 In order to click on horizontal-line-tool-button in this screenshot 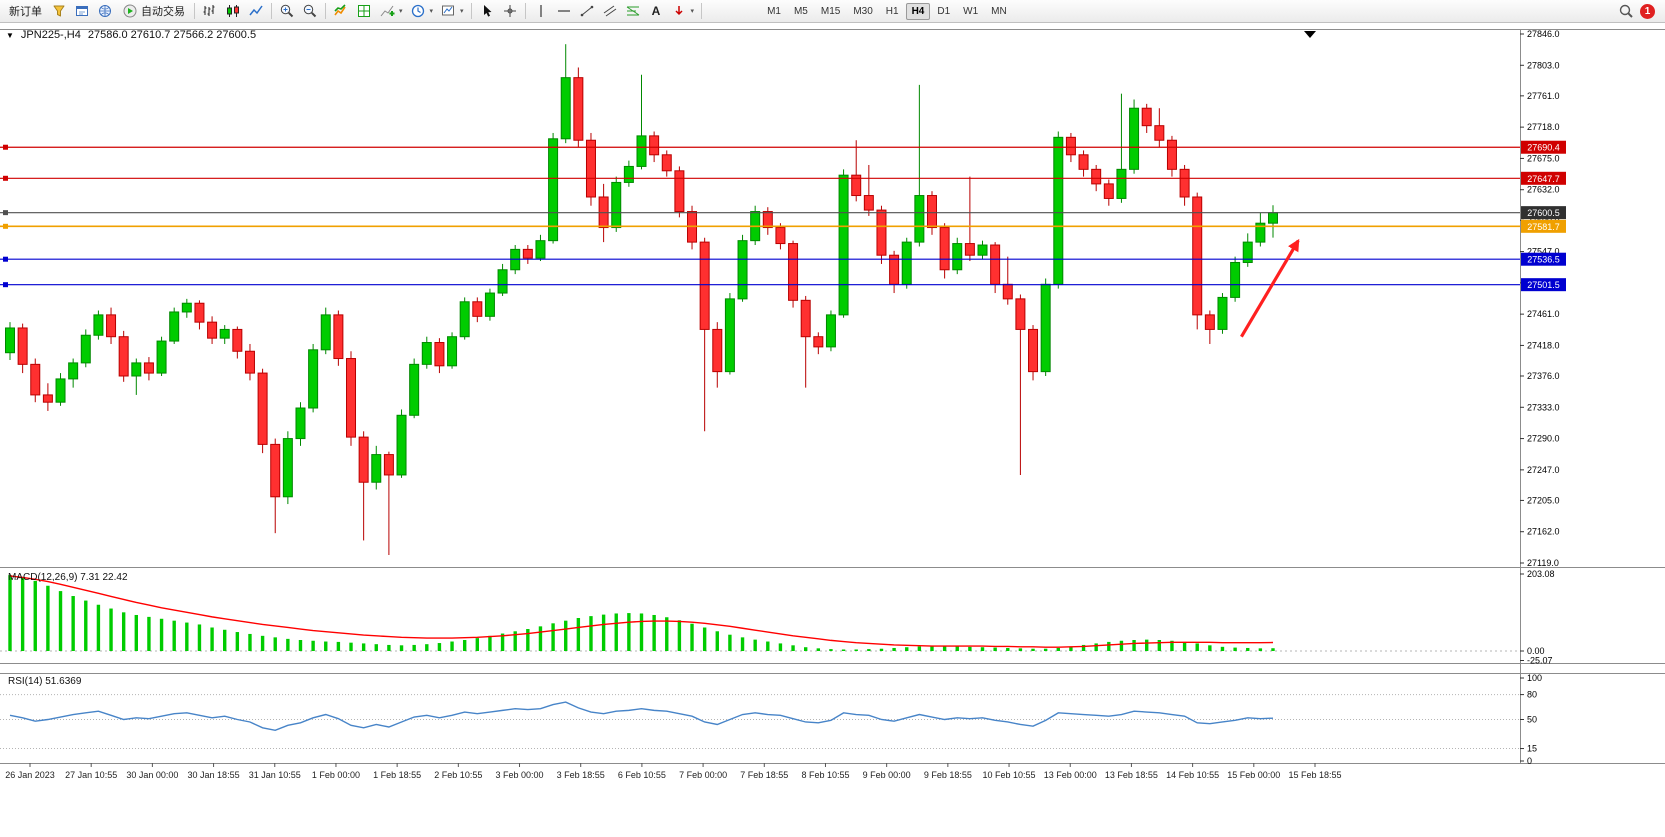, I will do `click(564, 11)`.